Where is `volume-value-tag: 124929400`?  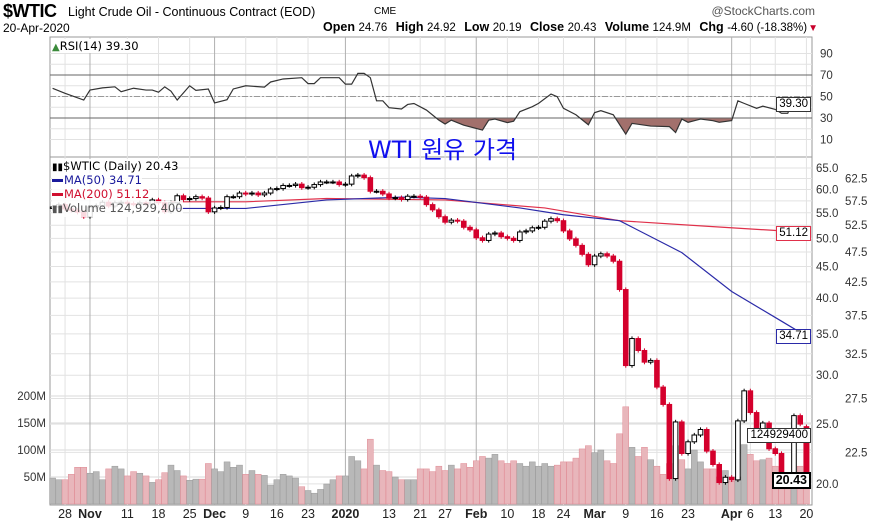 volume-value-tag: 124929400 is located at coordinates (779, 435).